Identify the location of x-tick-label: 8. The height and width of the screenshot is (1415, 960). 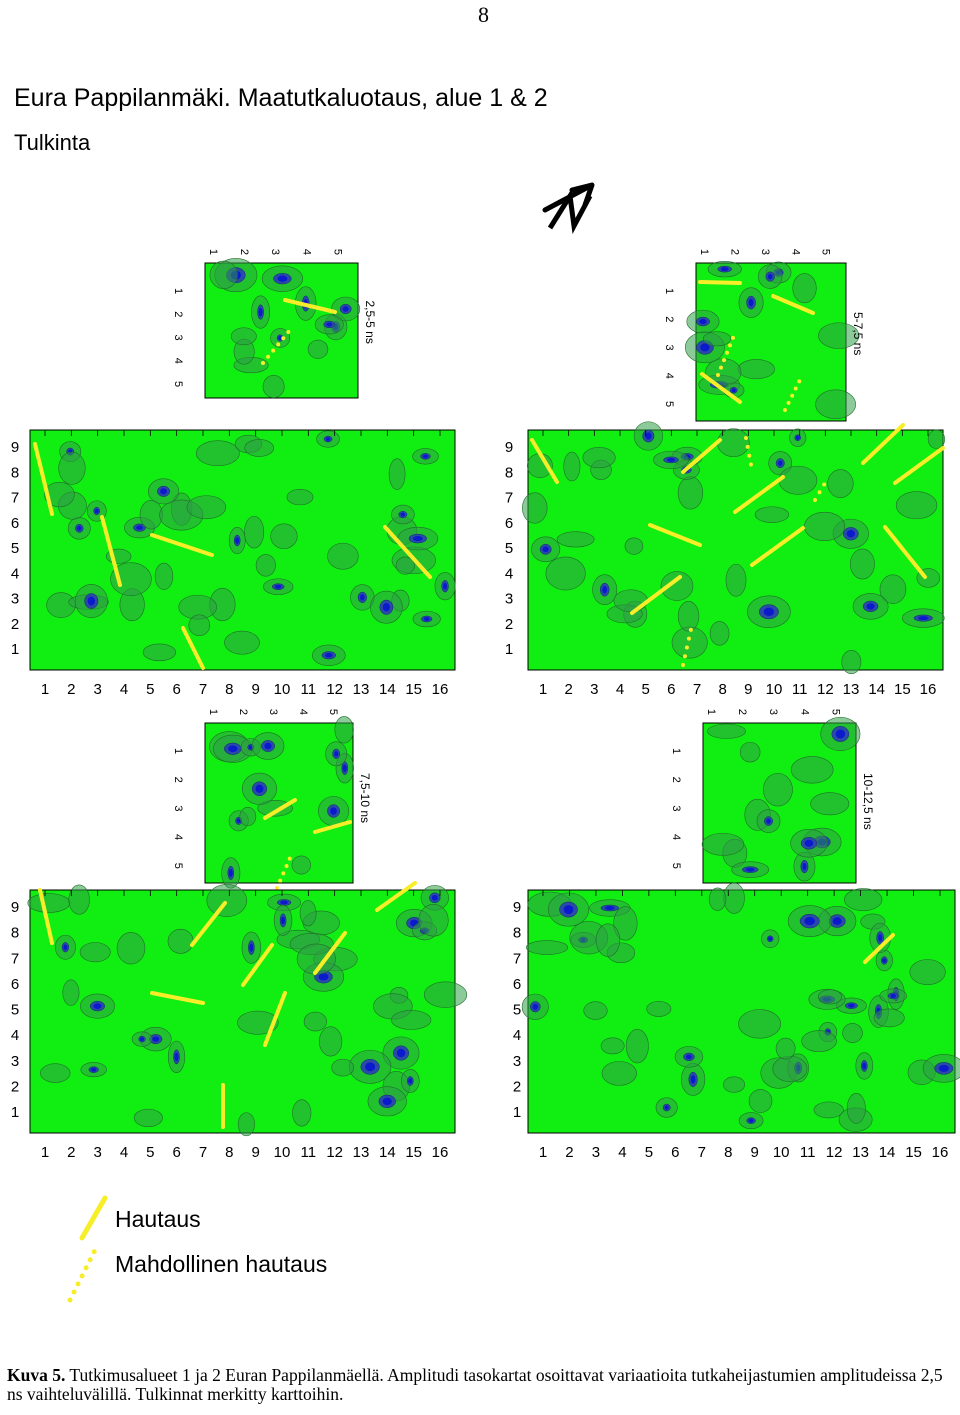
(728, 1152).